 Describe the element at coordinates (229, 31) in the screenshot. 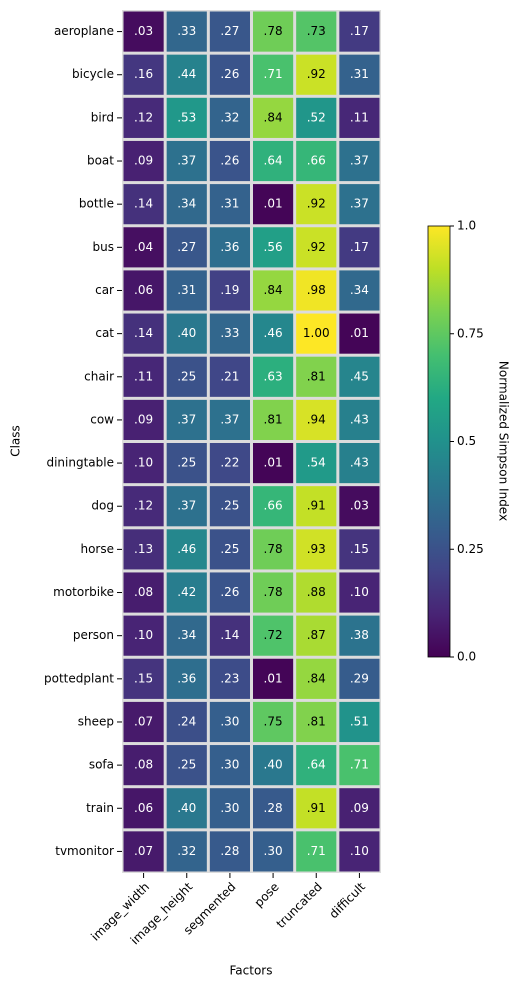

I see `cell-label: .27` at that location.